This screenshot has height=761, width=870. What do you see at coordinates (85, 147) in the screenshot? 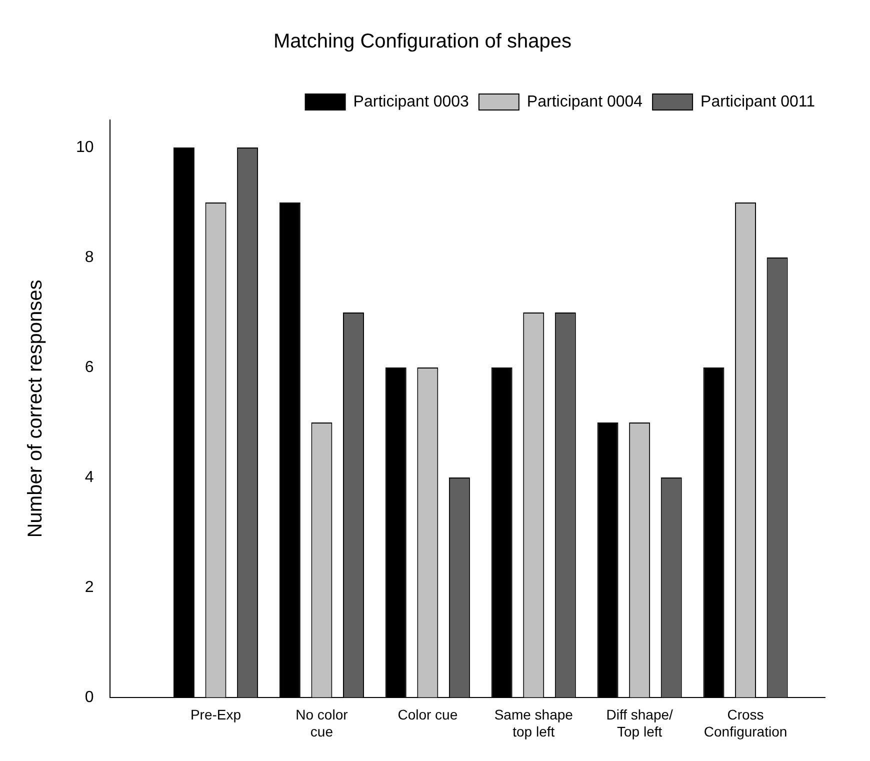
I see `y-tick-label: 10` at bounding box center [85, 147].